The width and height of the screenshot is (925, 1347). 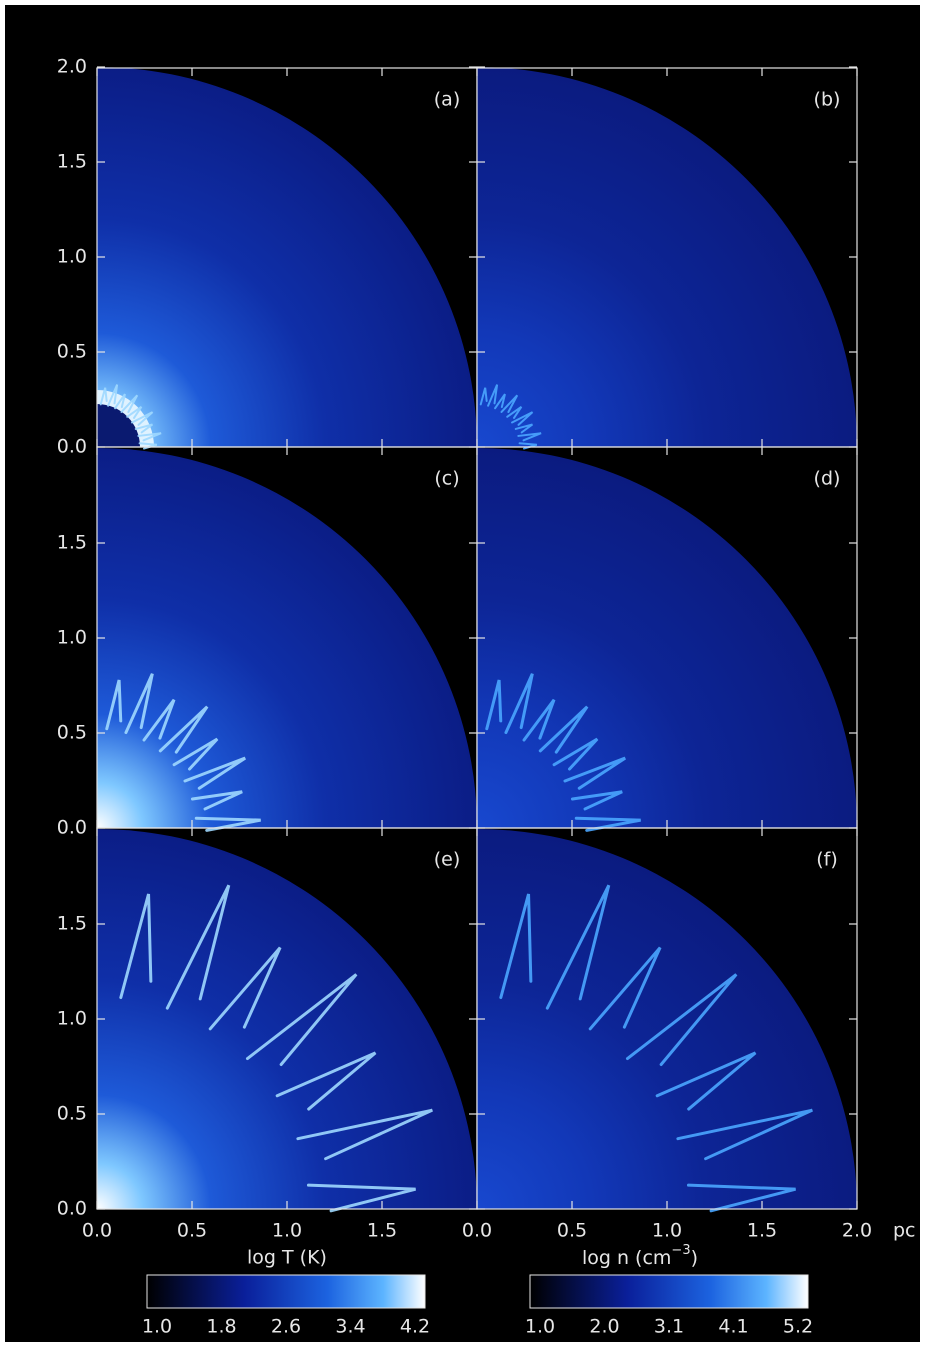 What do you see at coordinates (904, 1231) in the screenshot?
I see `x-unit: pc` at bounding box center [904, 1231].